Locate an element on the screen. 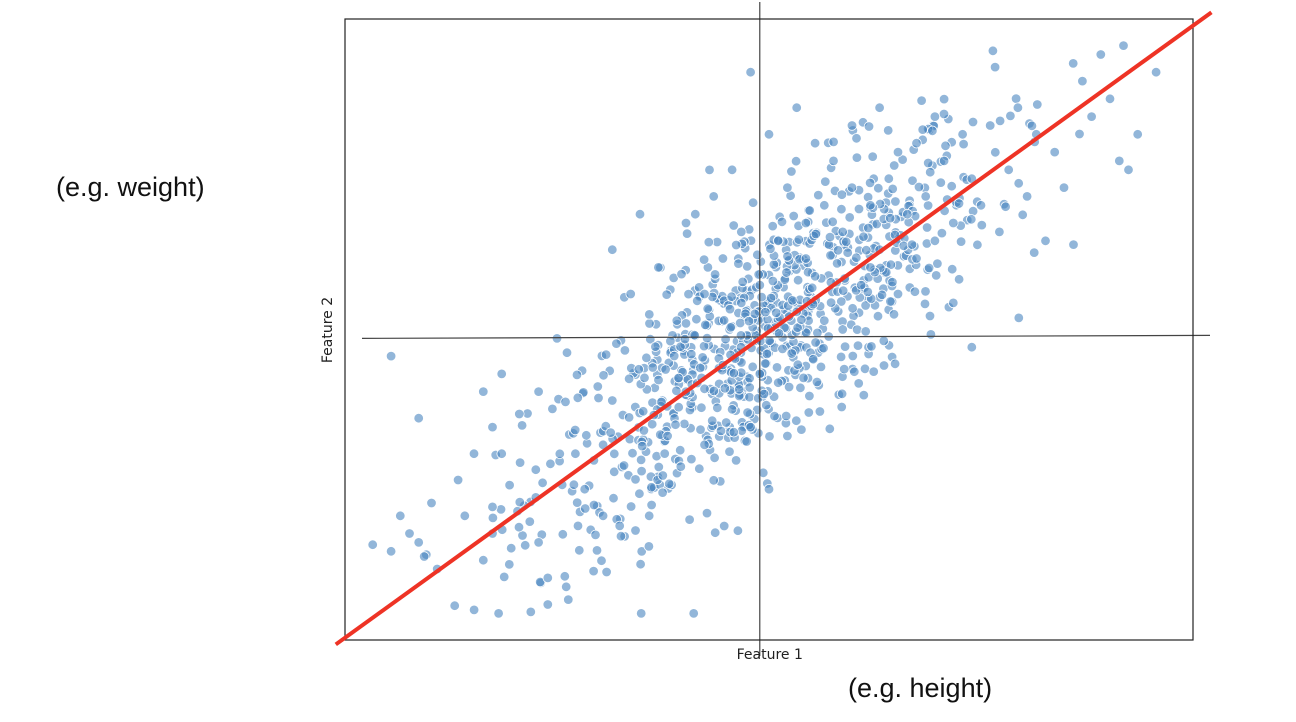  x-axis-label: Feature 1 is located at coordinates (770, 655).